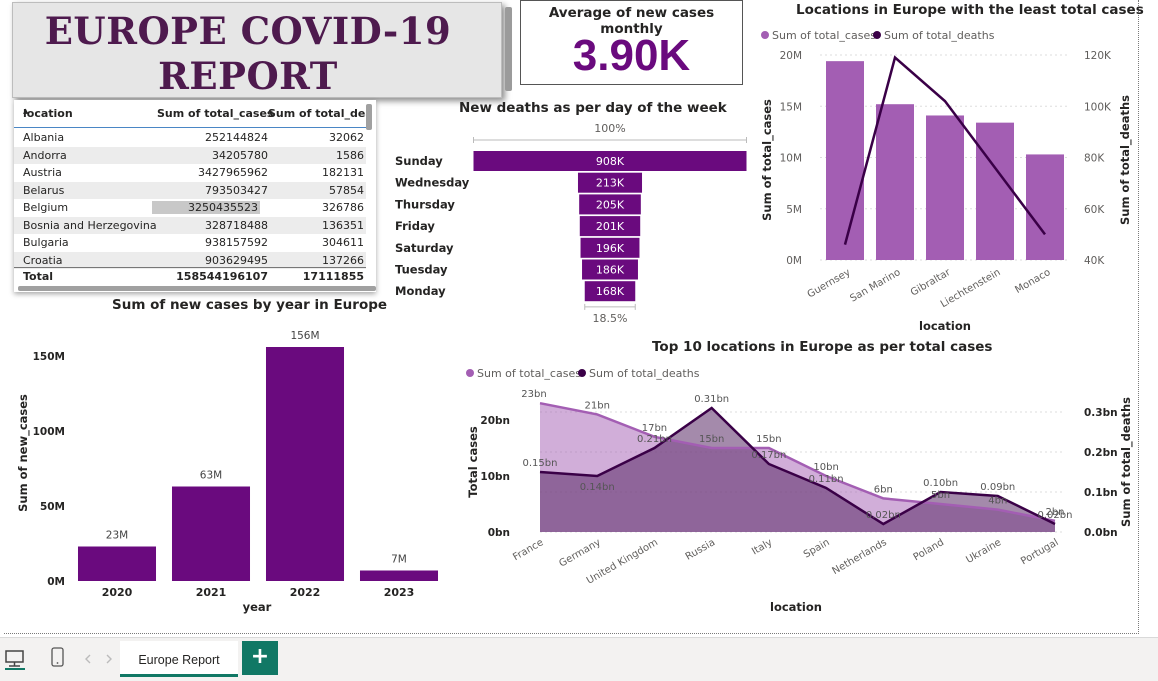 The width and height of the screenshot is (1158, 681). What do you see at coordinates (190, 155) in the screenshot?
I see `table-row: Andorra 34205780 1586` at bounding box center [190, 155].